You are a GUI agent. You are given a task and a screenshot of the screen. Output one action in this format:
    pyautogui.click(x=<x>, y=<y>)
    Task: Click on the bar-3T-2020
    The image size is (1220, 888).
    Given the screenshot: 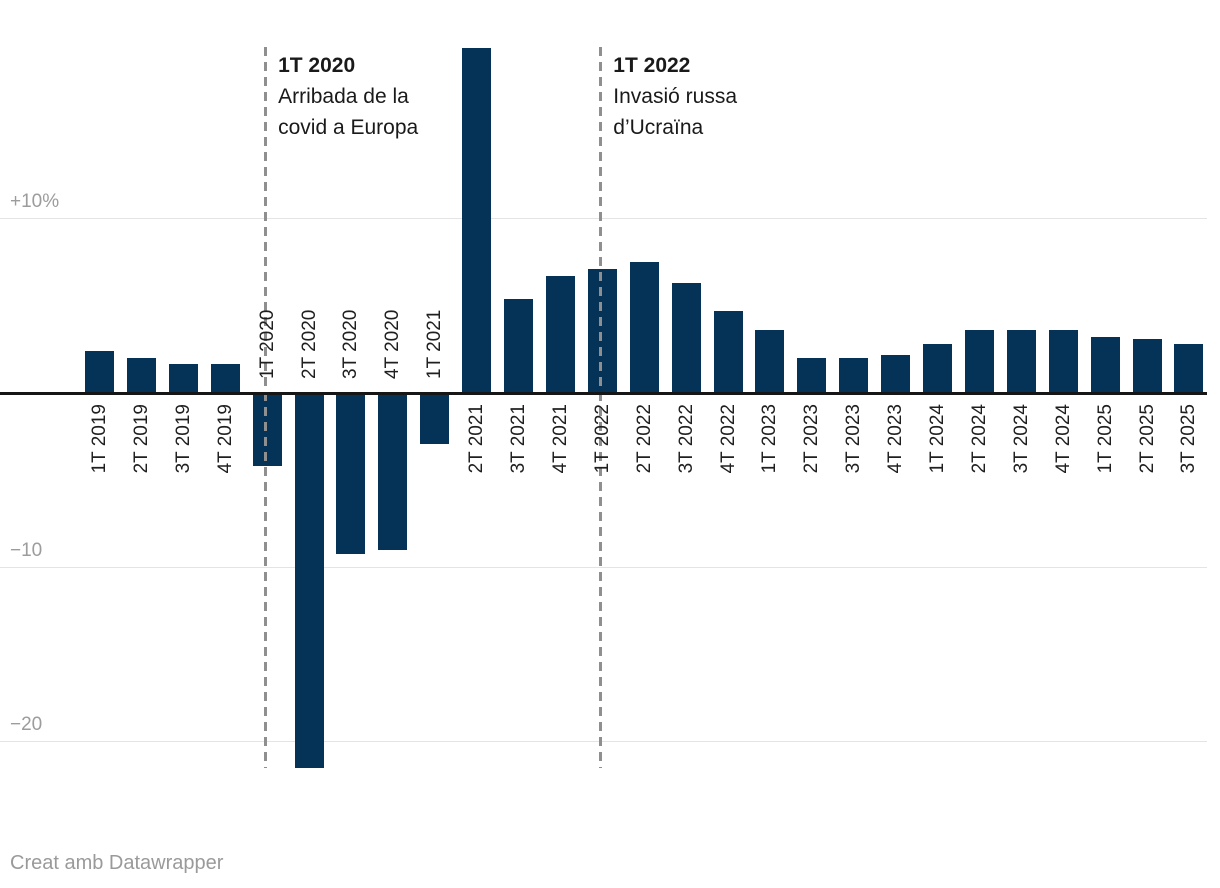 What is the action you would take?
    pyautogui.click(x=351, y=473)
    